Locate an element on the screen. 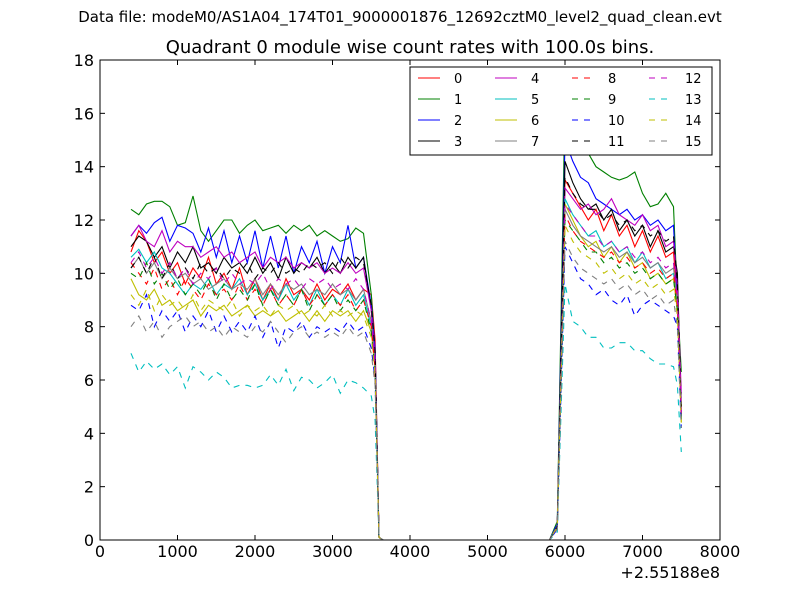 This screenshot has height=600, width=800. y-tick-label: 8 is located at coordinates (89, 327).